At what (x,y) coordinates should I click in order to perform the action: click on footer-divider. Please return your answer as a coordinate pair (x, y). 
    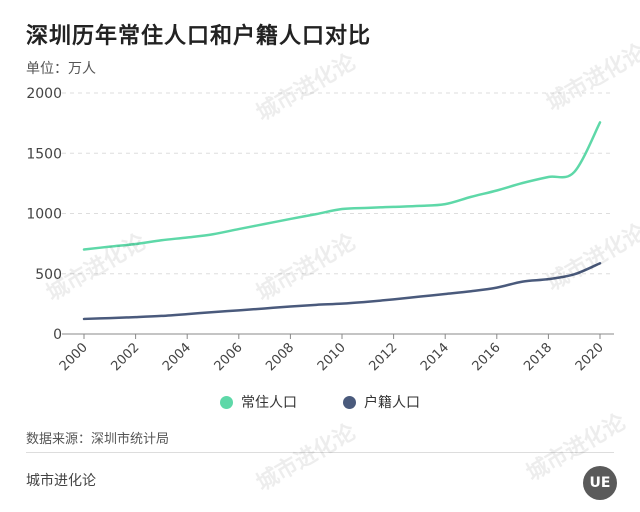
    Looking at the image, I should click on (320, 452).